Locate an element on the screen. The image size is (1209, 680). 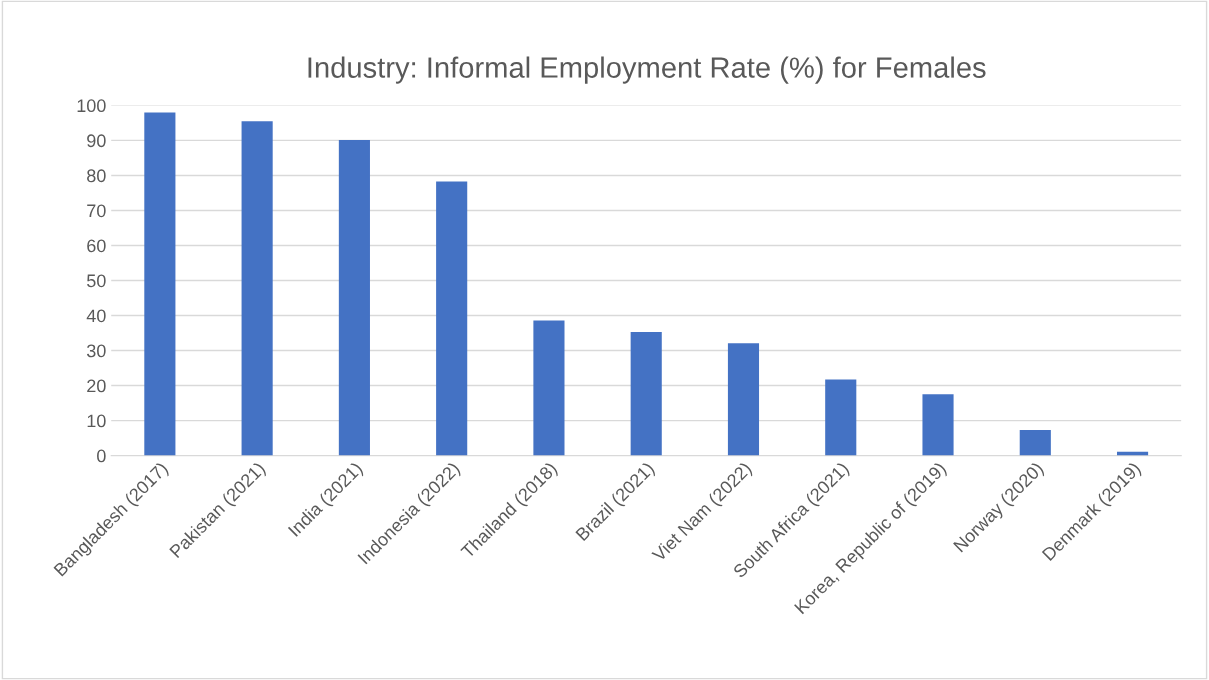
y-tick-label: 30 is located at coordinates (96, 351).